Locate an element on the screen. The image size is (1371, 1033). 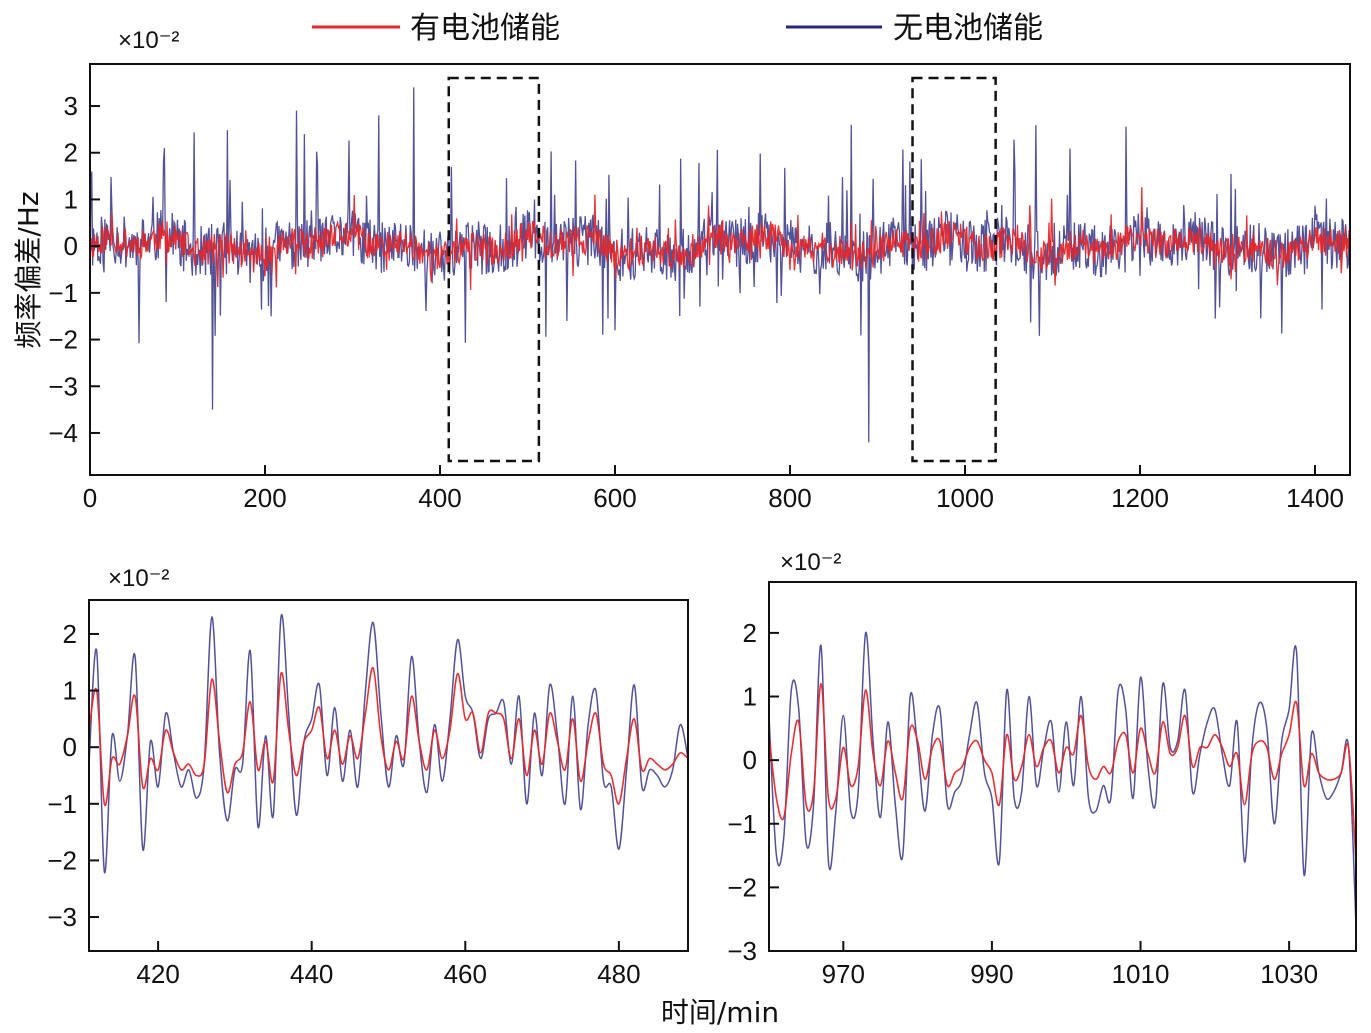
x-tick-label: 1030 is located at coordinates (1289, 974).